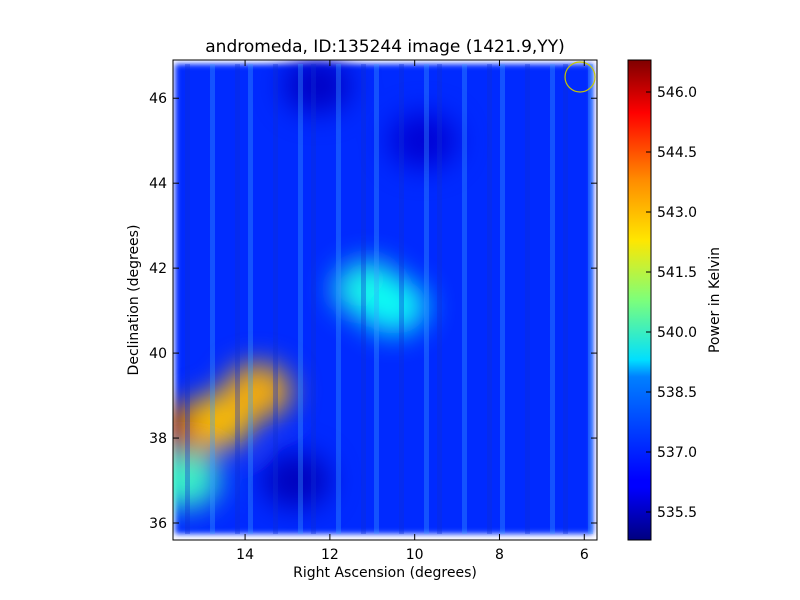 The height and width of the screenshot is (600, 800). I want to click on colorbar, so click(639, 300).